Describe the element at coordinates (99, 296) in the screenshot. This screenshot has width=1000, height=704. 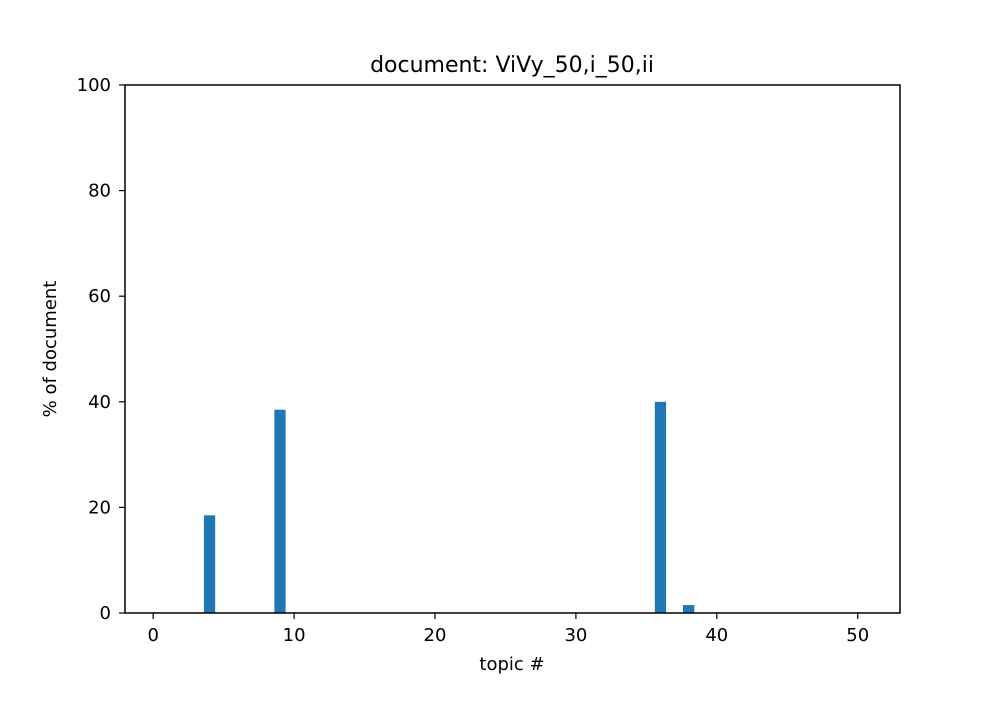
I see `y-tick-label: 60` at that location.